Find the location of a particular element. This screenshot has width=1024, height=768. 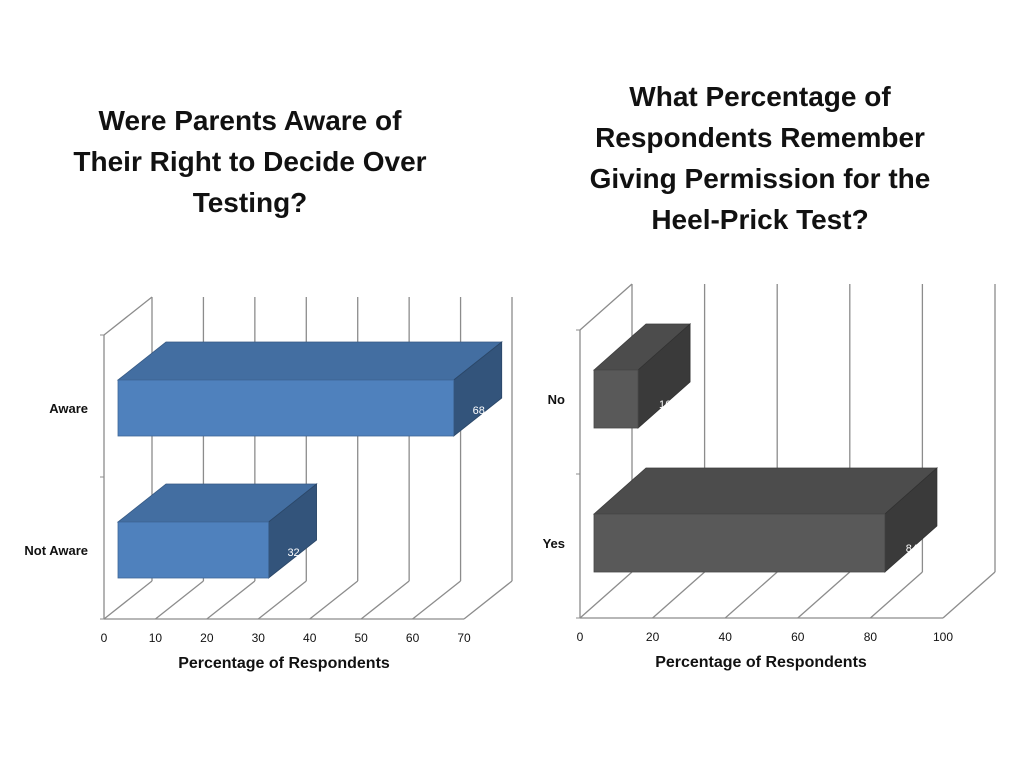

chart-2-x-tick-label: 0 is located at coordinates (580, 637).